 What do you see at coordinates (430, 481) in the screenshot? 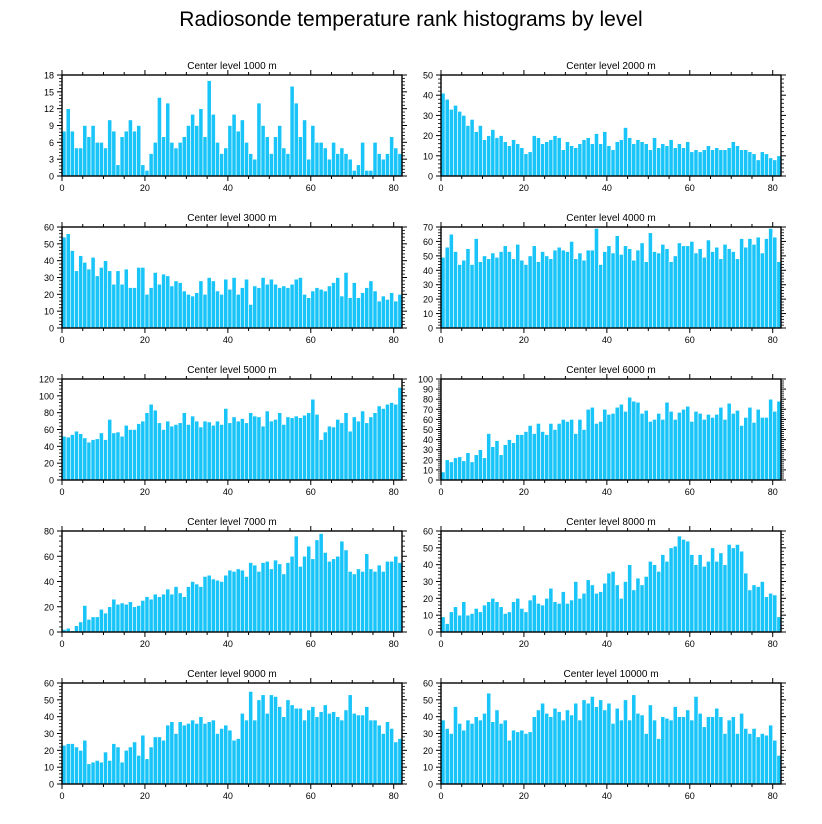
I see `panel-6-ytick-label: 0` at bounding box center [430, 481].